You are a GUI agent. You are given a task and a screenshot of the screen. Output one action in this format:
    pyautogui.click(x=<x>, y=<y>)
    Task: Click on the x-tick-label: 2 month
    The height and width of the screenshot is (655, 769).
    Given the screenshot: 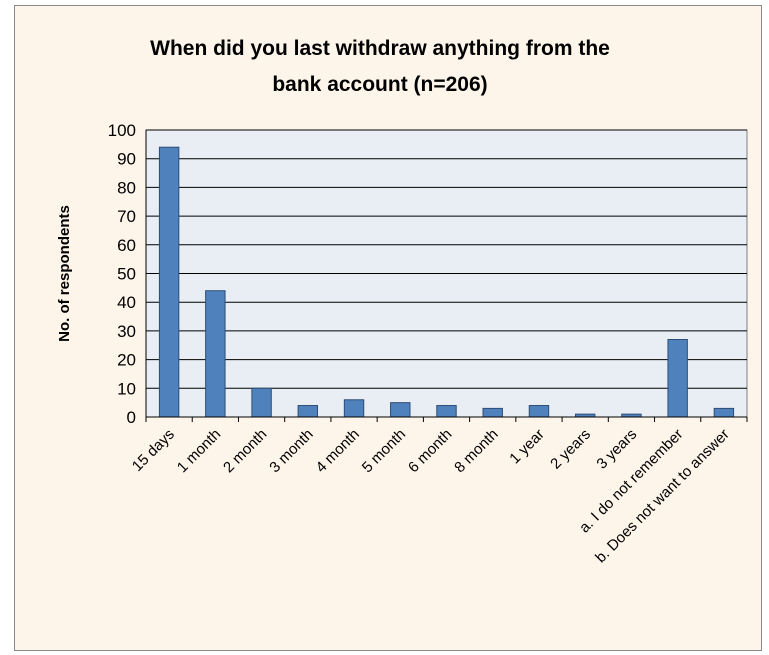 What is the action you would take?
    pyautogui.click(x=245, y=451)
    